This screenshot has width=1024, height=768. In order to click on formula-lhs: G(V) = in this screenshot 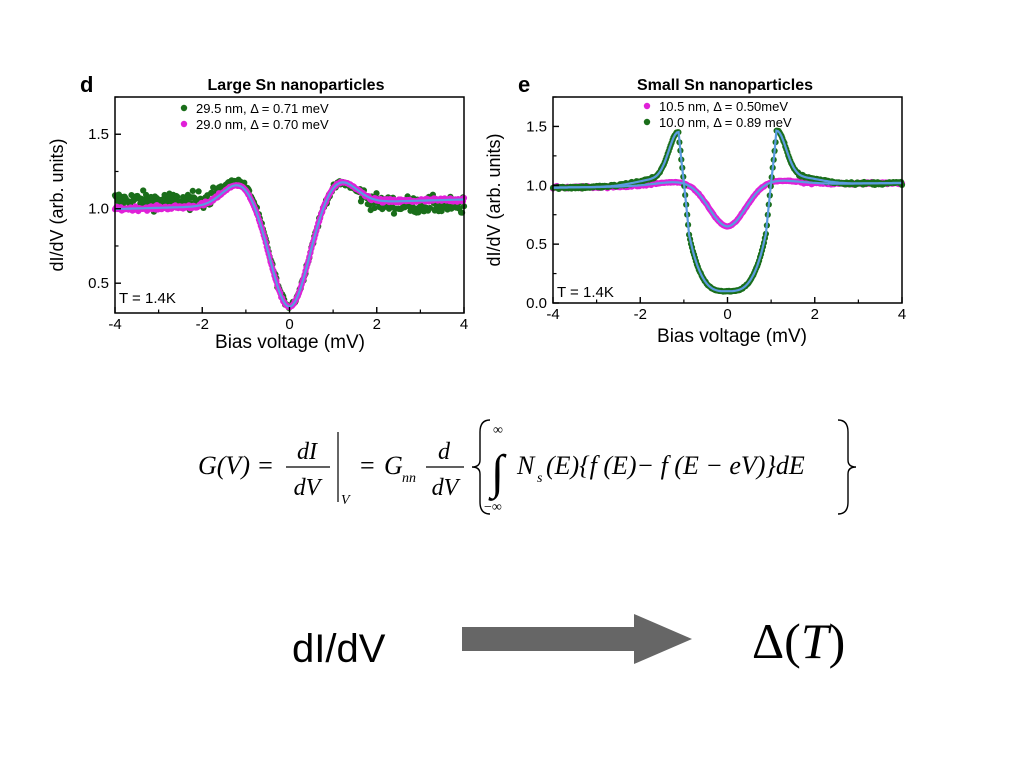, I will do `click(236, 465)`.